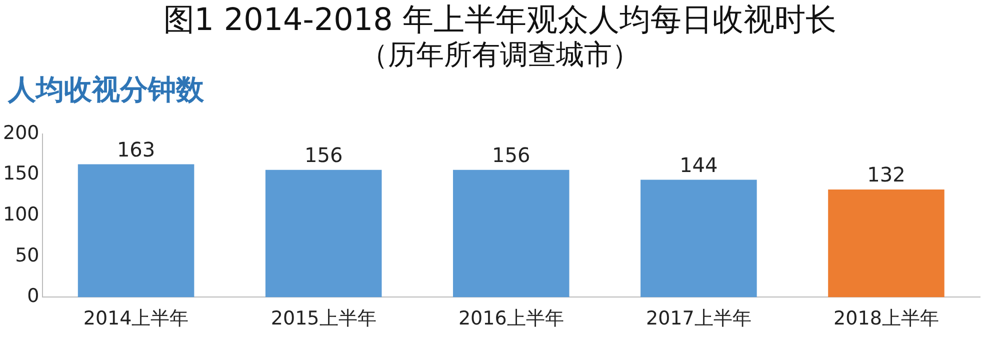 The height and width of the screenshot is (339, 1000). I want to click on x-tick-label: 2015上半年, so click(323, 319).